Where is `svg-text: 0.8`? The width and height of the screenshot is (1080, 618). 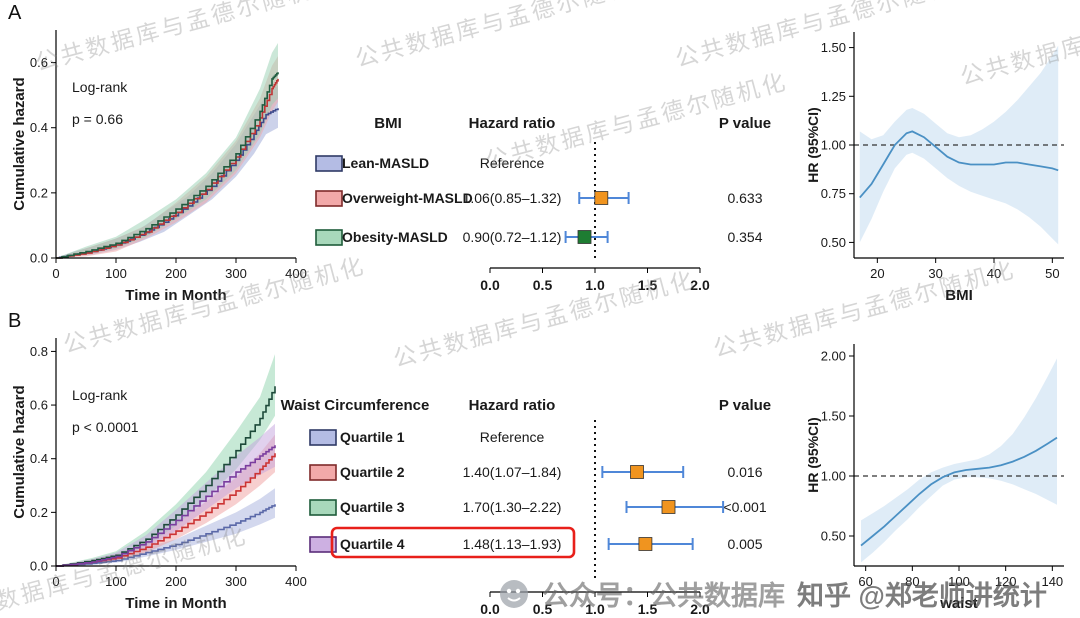
svg-text: 0.8 is located at coordinates (39, 351).